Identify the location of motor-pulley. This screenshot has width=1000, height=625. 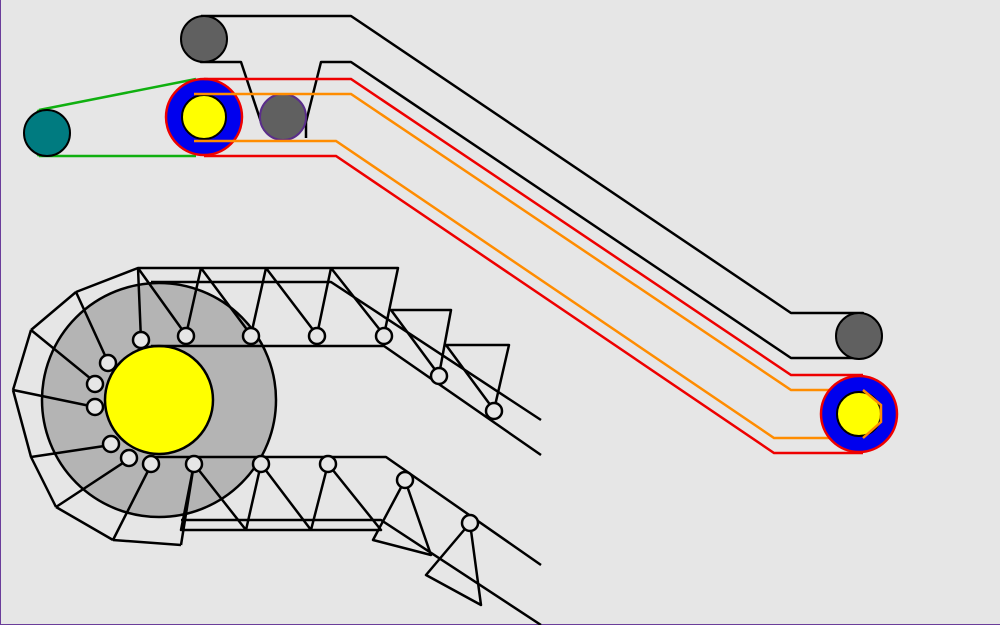
(47, 133).